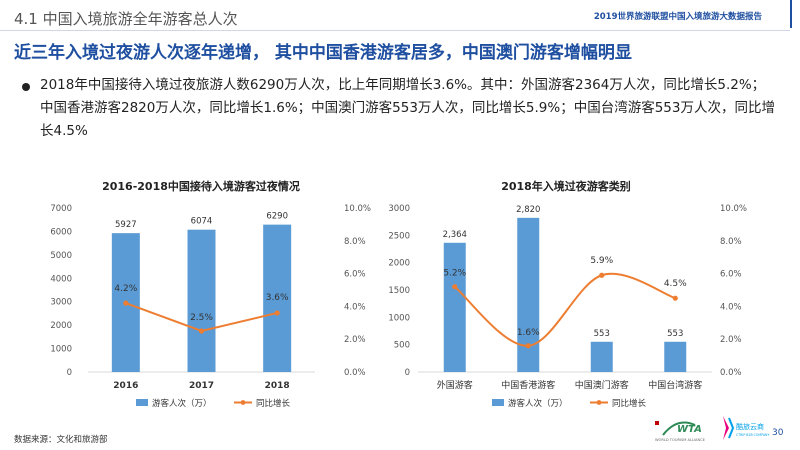  Describe the element at coordinates (565, 309) in the screenshot. I see `growth-line` at that location.